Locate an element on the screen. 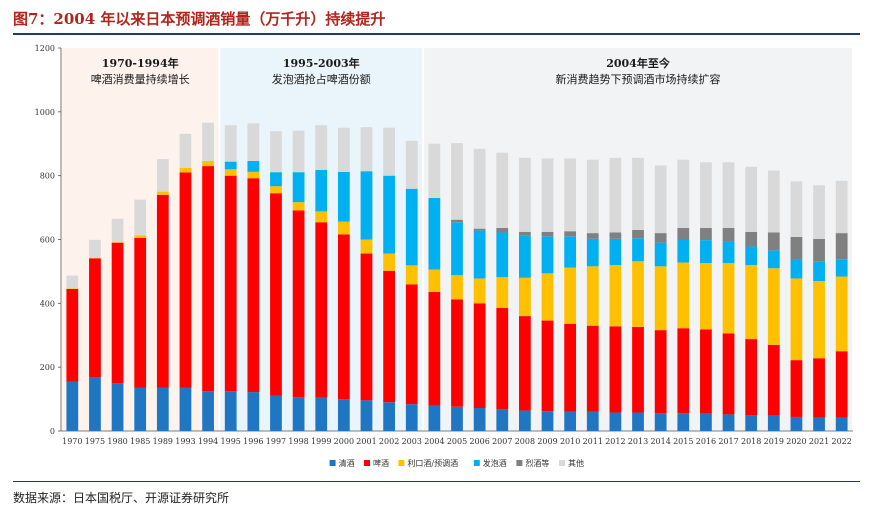 The image size is (874, 513). bar-segment-2008-s0 is located at coordinates (525, 420).